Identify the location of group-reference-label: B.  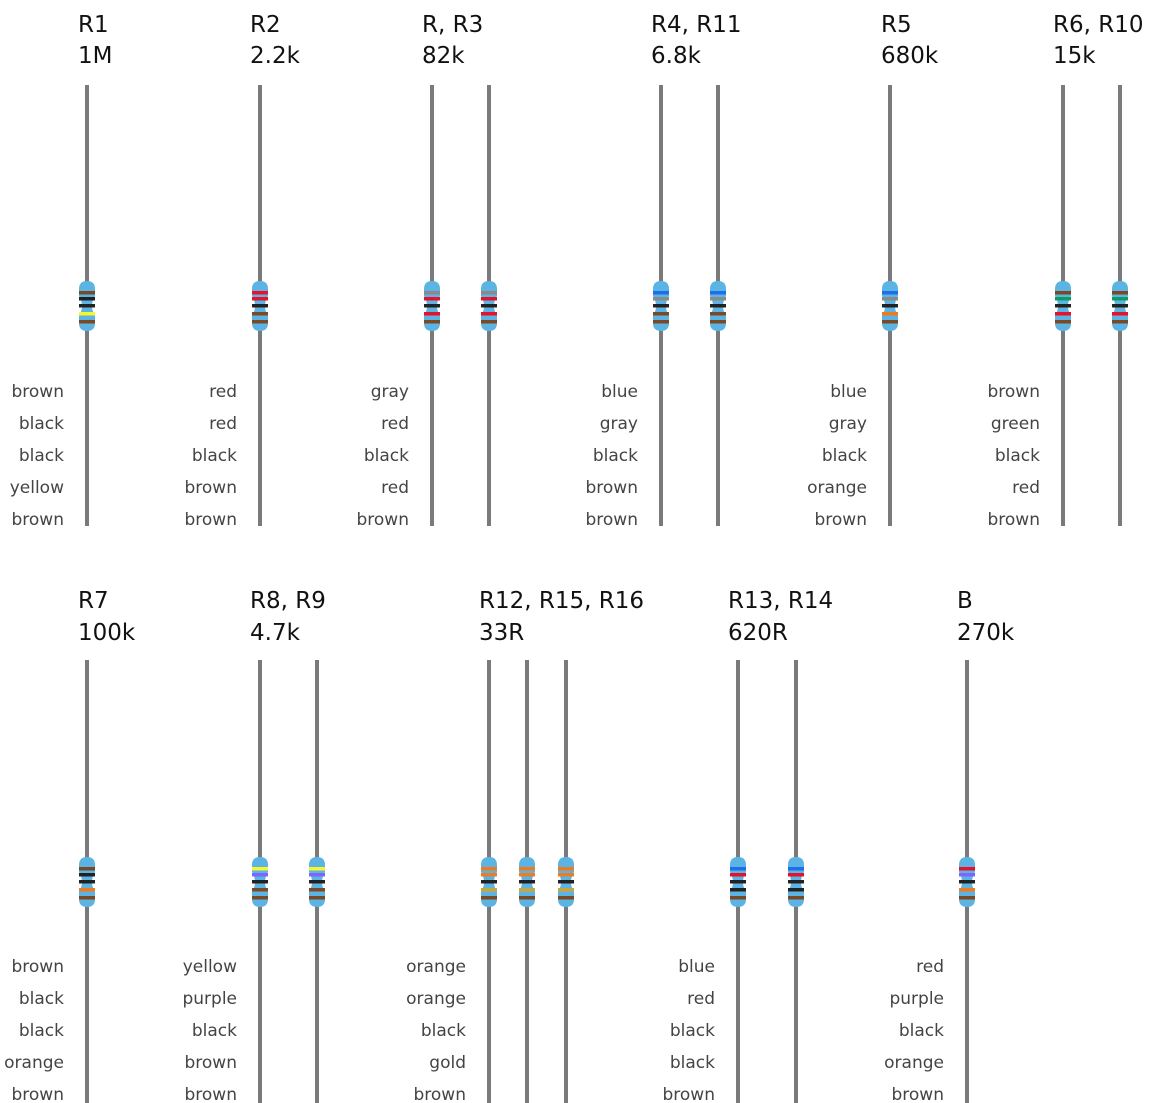
(965, 601).